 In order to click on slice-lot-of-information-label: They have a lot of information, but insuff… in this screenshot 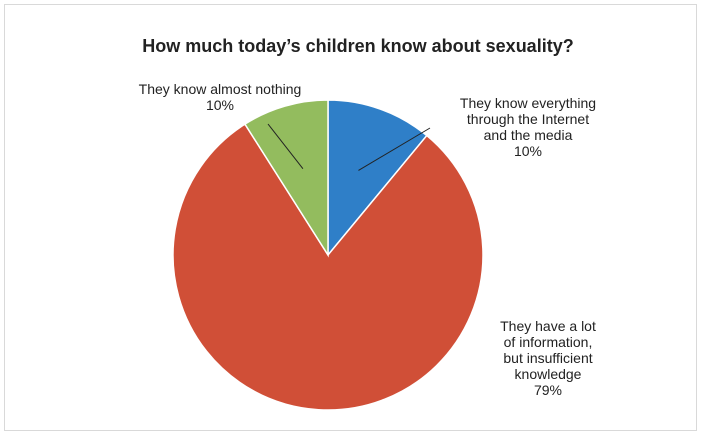, I will do `click(548, 358)`.